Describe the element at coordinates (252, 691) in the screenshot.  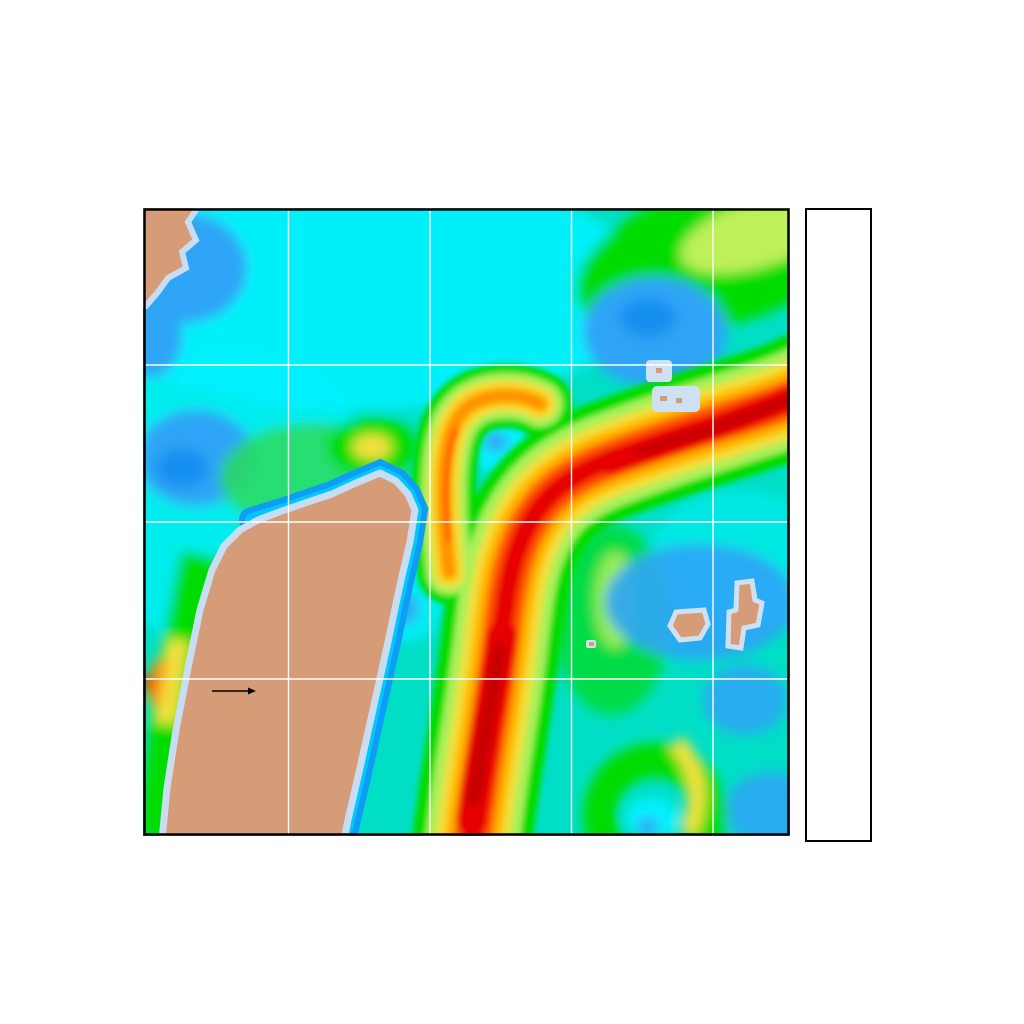
I see `reference-arrowhead` at that location.